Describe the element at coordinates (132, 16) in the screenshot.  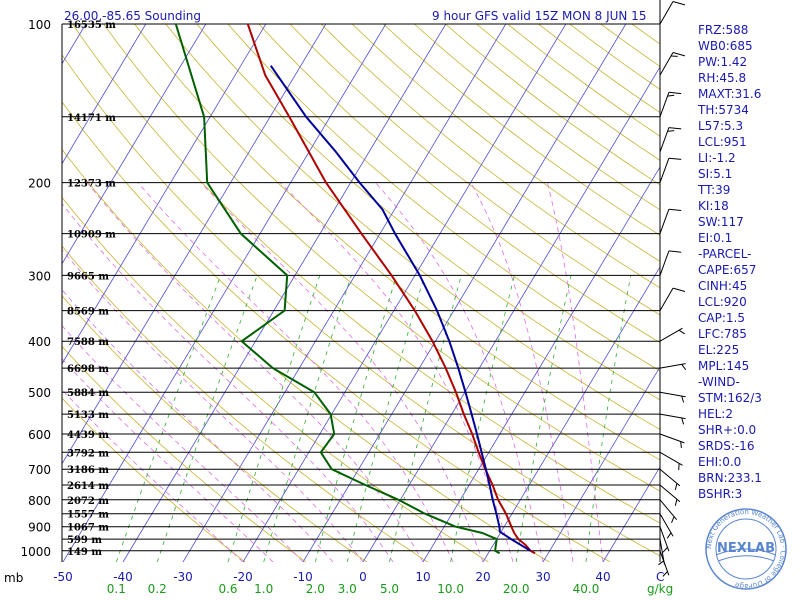
I see `title-location: 26.00,-85.65 Sounding` at that location.